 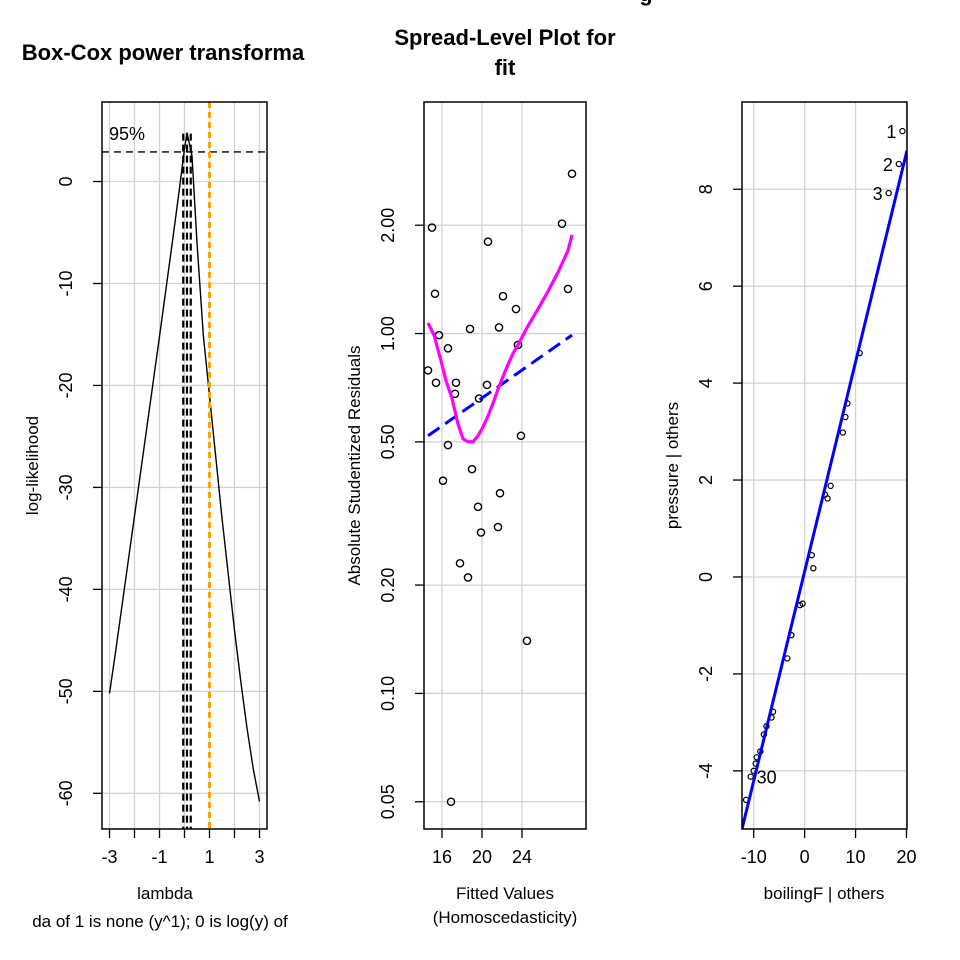 I want to click on x-tick-label: 1, so click(x=209, y=857).